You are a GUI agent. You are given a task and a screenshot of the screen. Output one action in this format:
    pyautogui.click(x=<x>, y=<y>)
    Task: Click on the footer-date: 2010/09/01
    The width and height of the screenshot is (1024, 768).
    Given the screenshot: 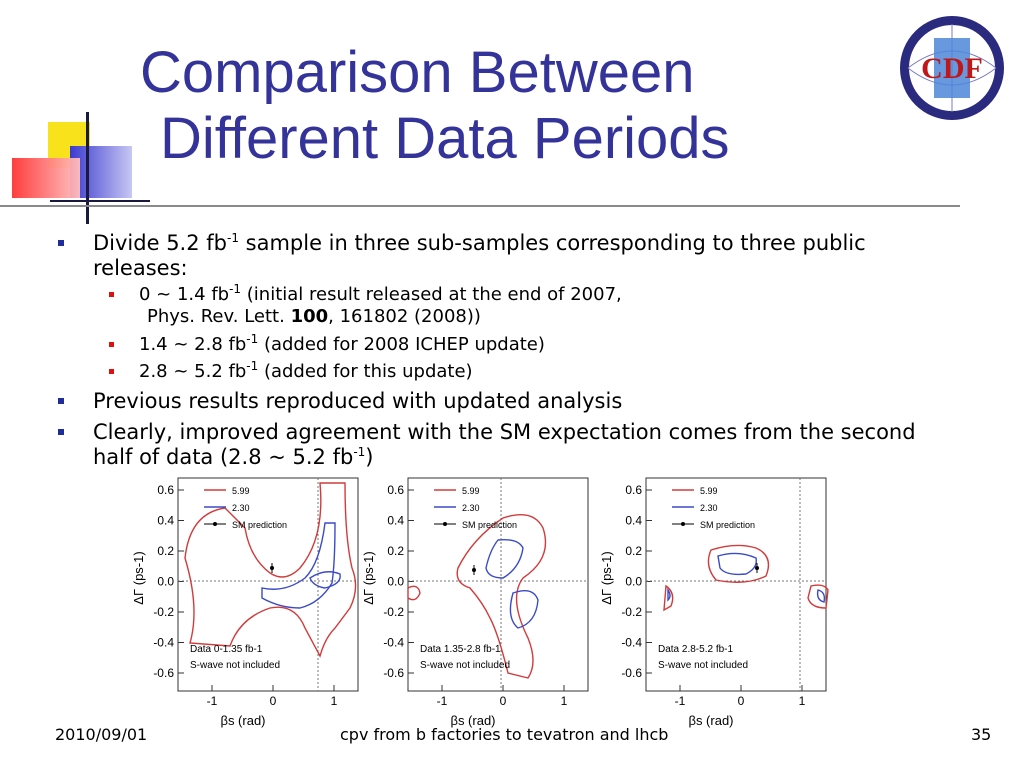 What is the action you would take?
    pyautogui.click(x=101, y=734)
    